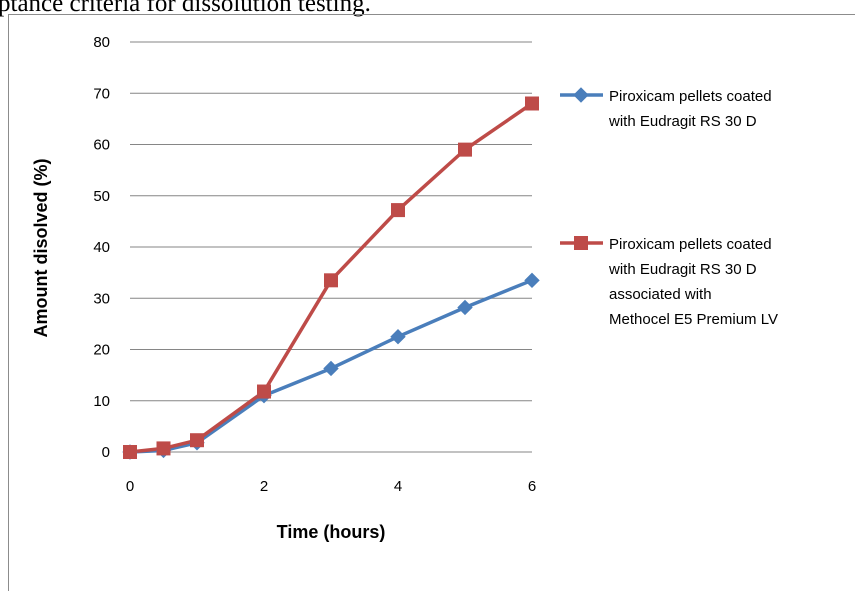 This screenshot has height=591, width=855. Describe the element at coordinates (660, 294) in the screenshot. I see `legend-label-2: associated with` at that location.